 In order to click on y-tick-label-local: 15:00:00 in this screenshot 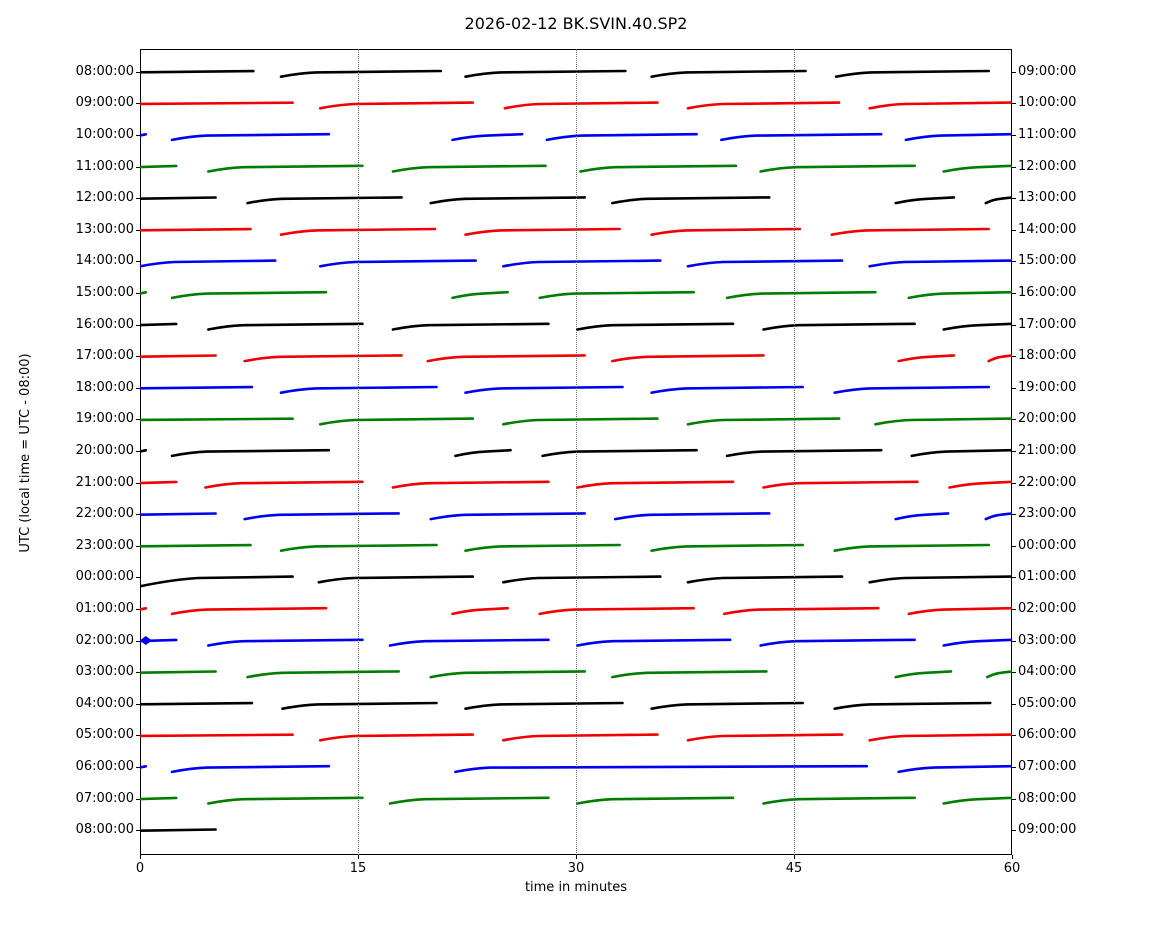, I will do `click(1047, 261)`.